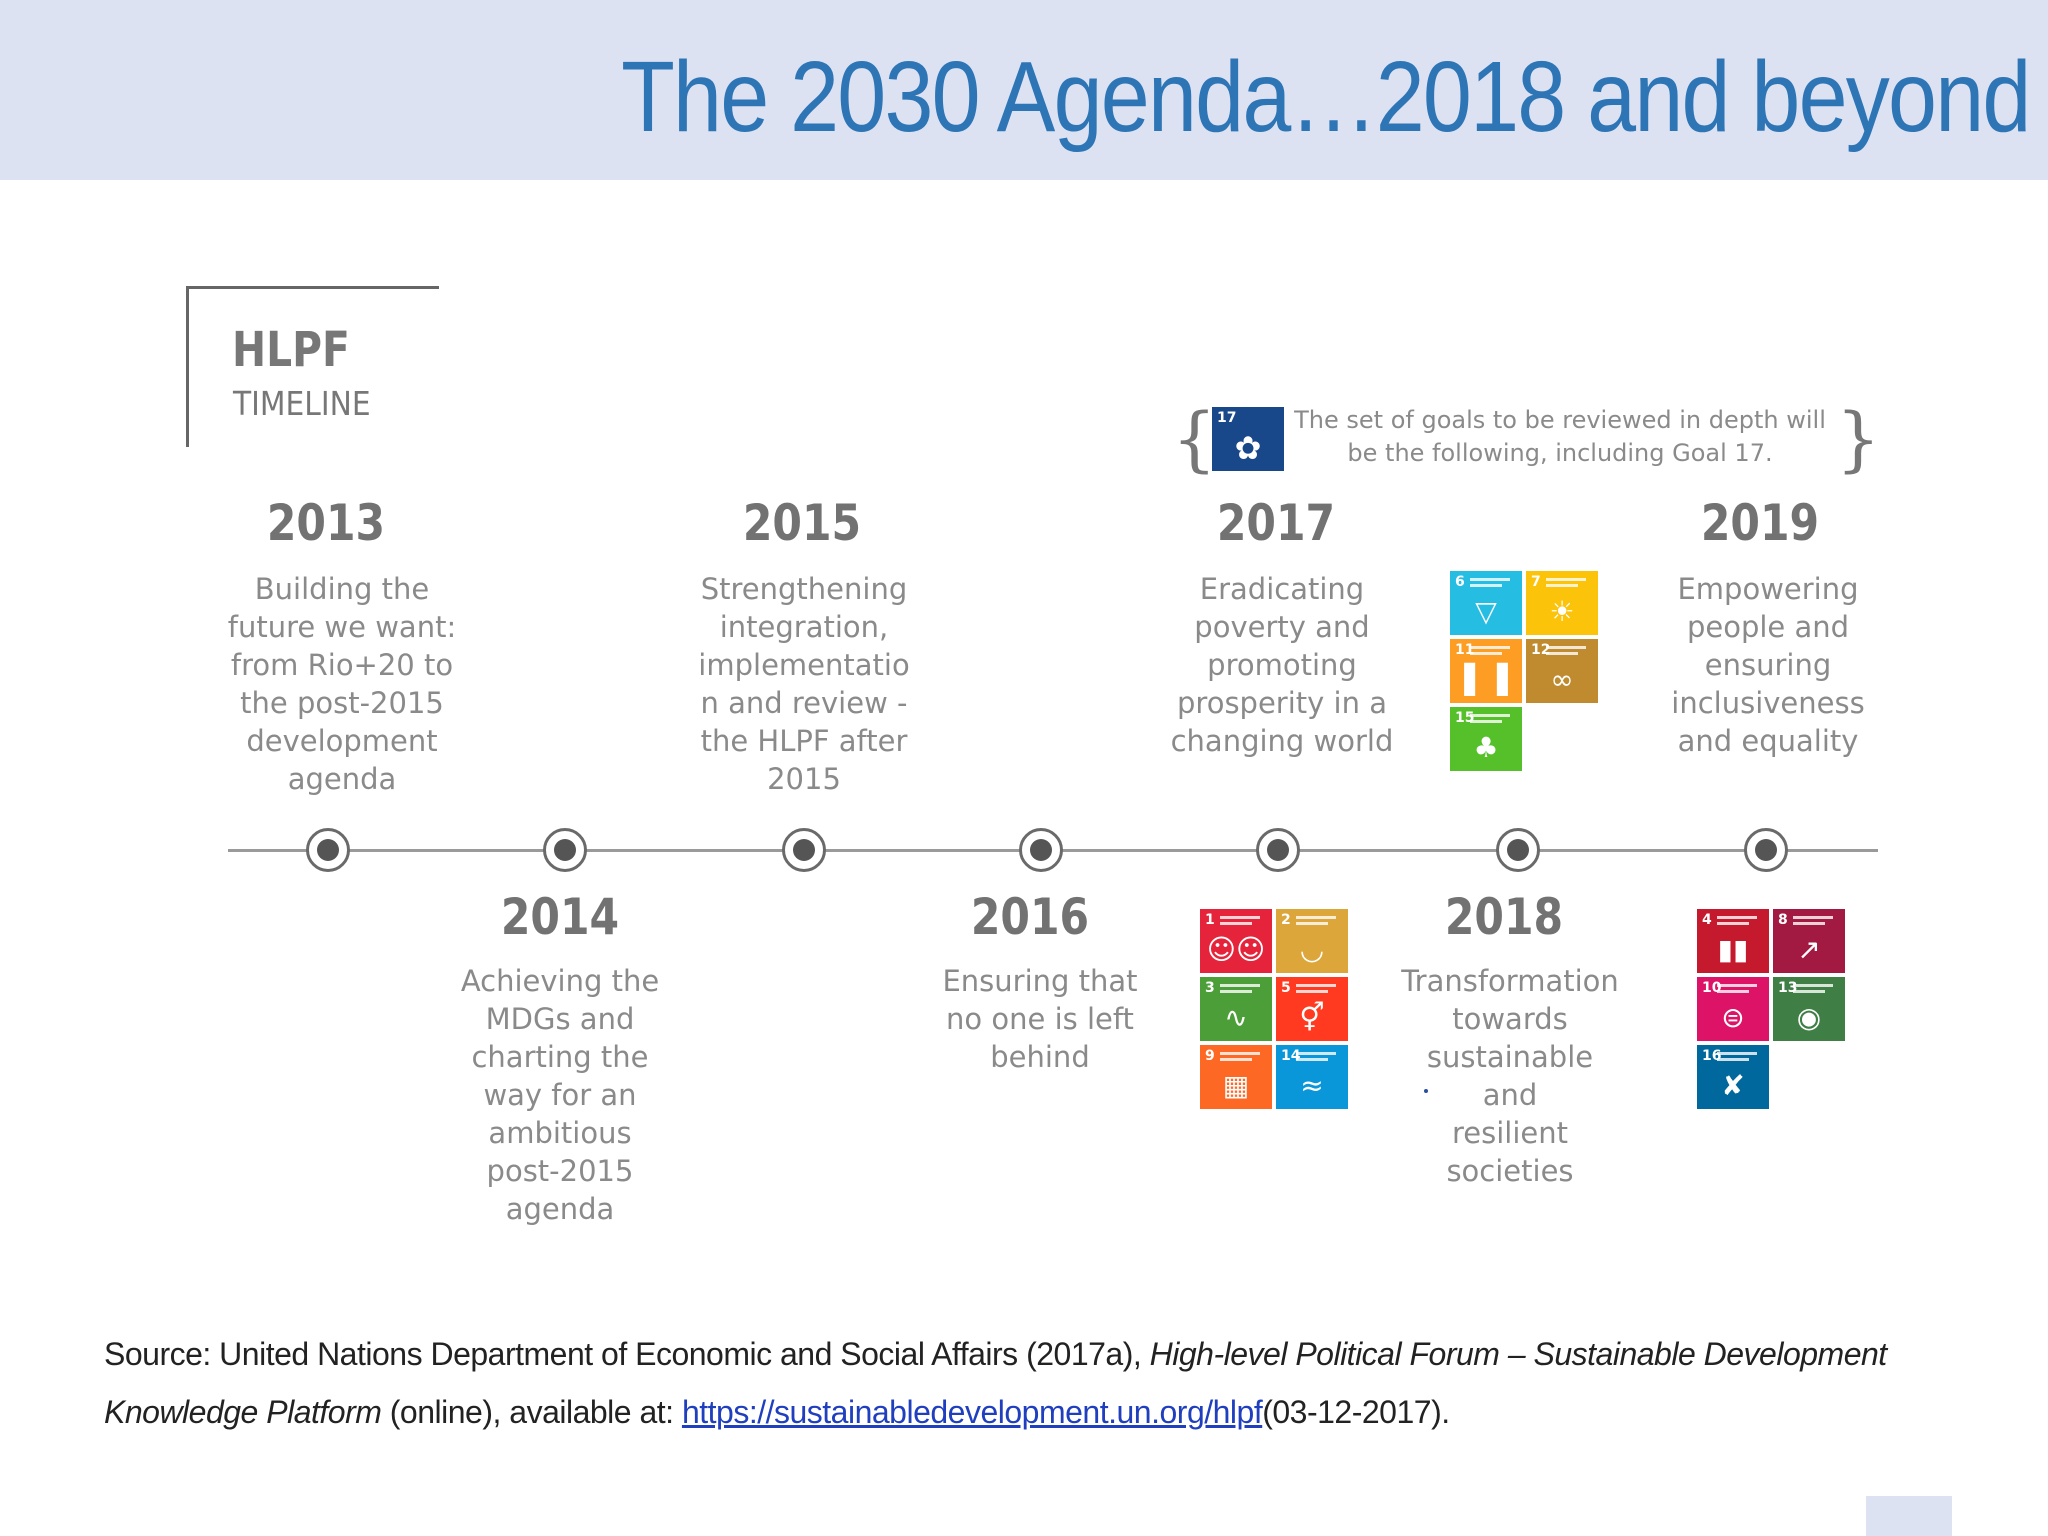 The image size is (2048, 1536). I want to click on year-2014: 2014, so click(560, 917).